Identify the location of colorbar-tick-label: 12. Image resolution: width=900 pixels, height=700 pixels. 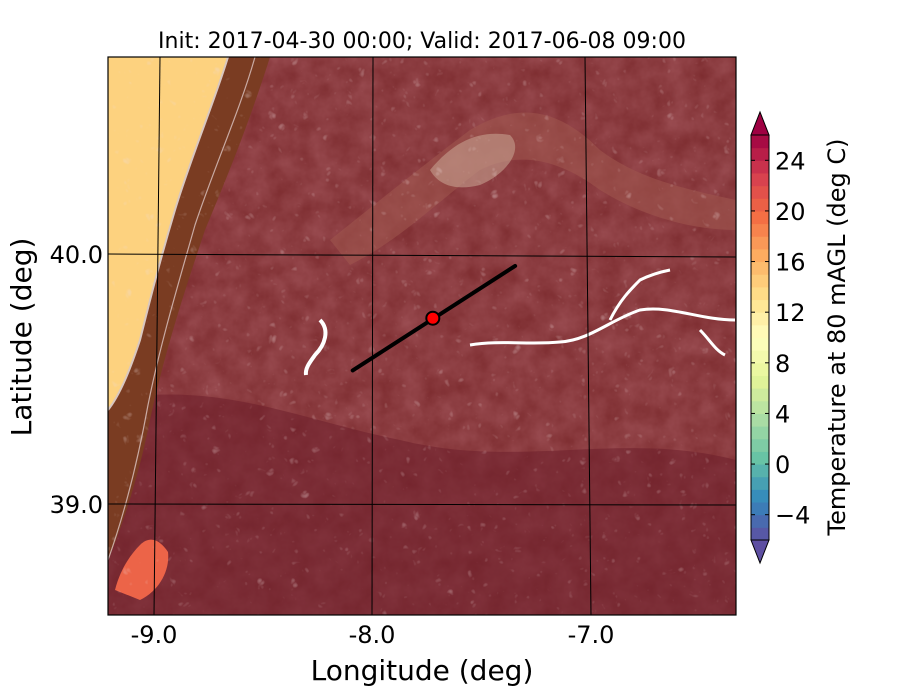
(790, 313).